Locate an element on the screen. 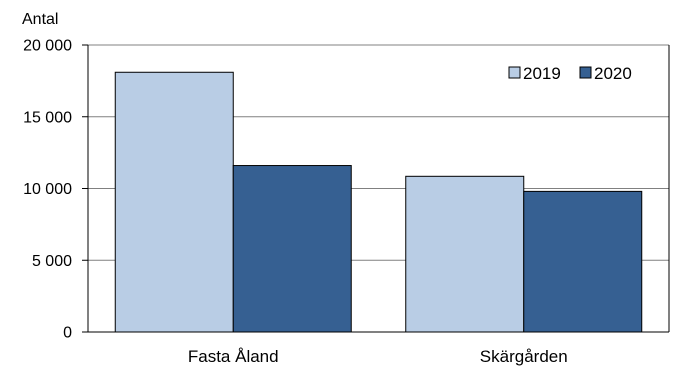 The width and height of the screenshot is (675, 367). y-tick-labels: 0 5 000 10 000 15 000 20 000 is located at coordinates (55, 190).